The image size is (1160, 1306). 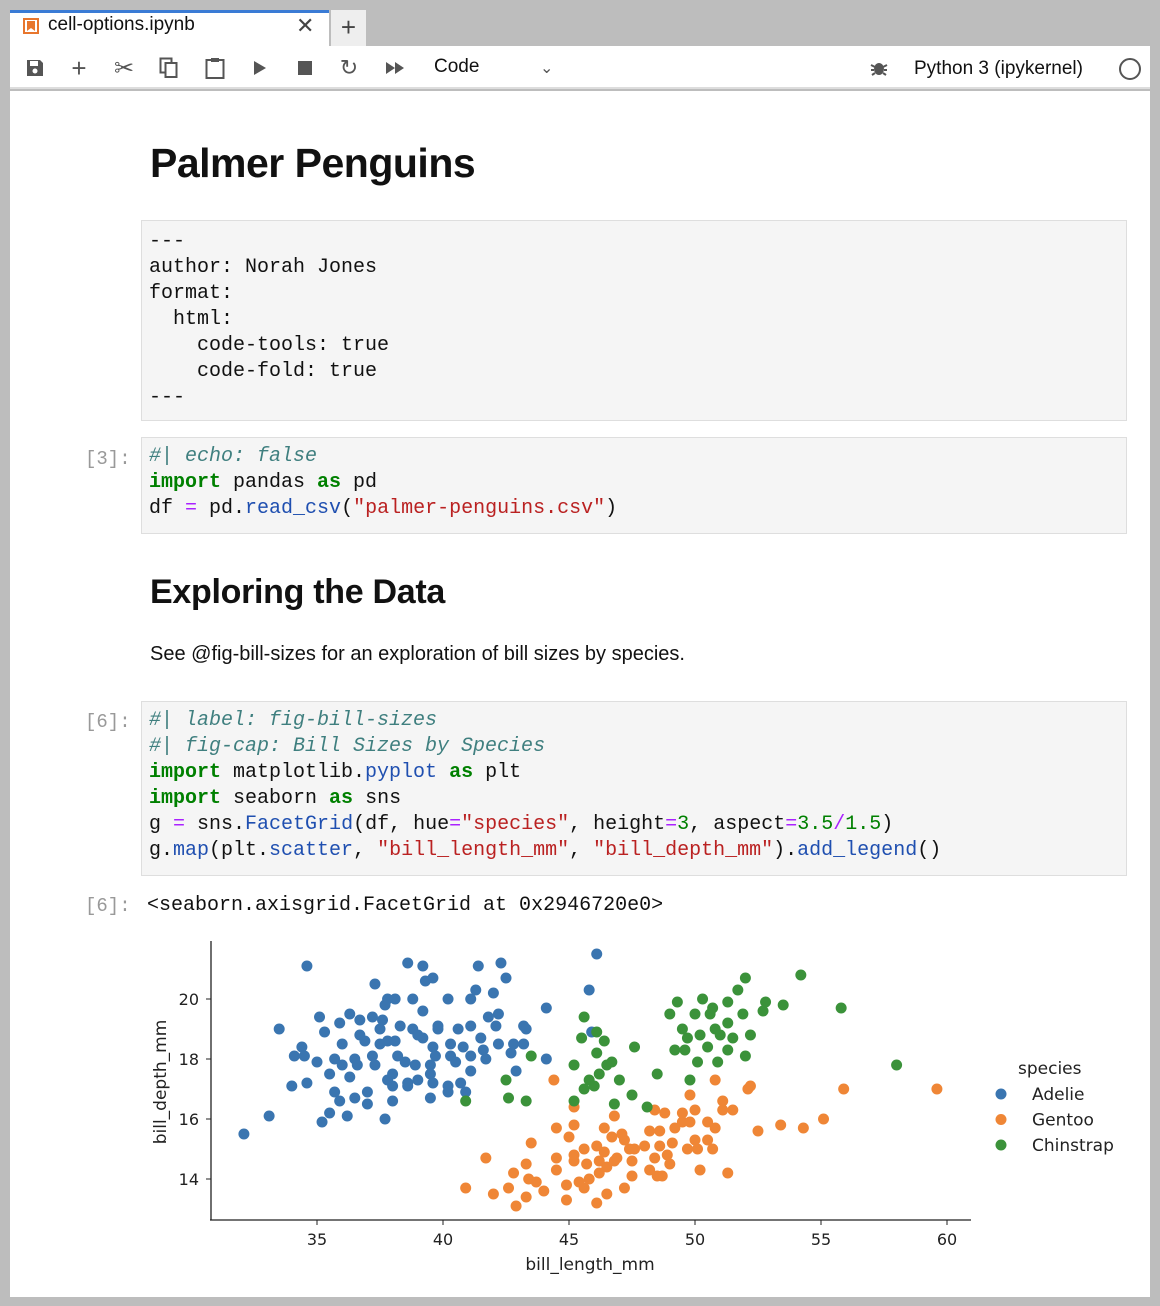 I want to click on stop-icon, so click(x=305, y=68).